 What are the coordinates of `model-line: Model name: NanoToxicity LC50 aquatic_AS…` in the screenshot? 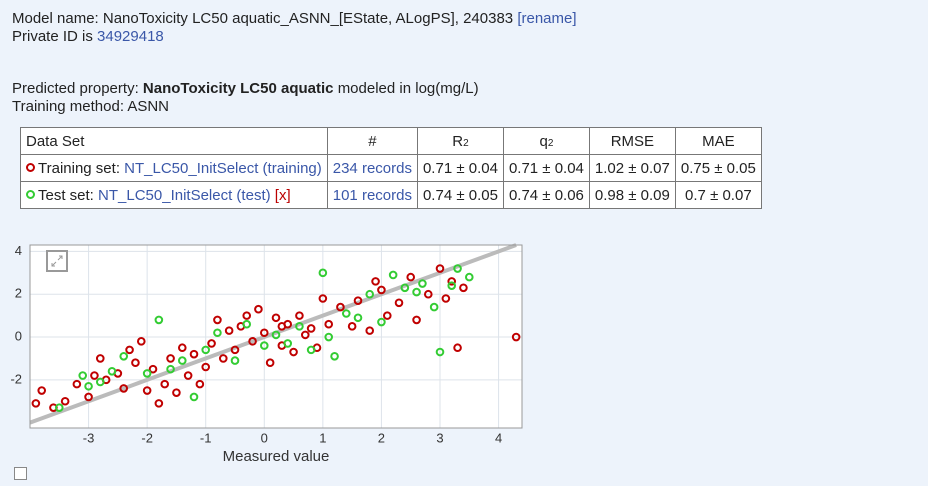 It's located at (294, 18).